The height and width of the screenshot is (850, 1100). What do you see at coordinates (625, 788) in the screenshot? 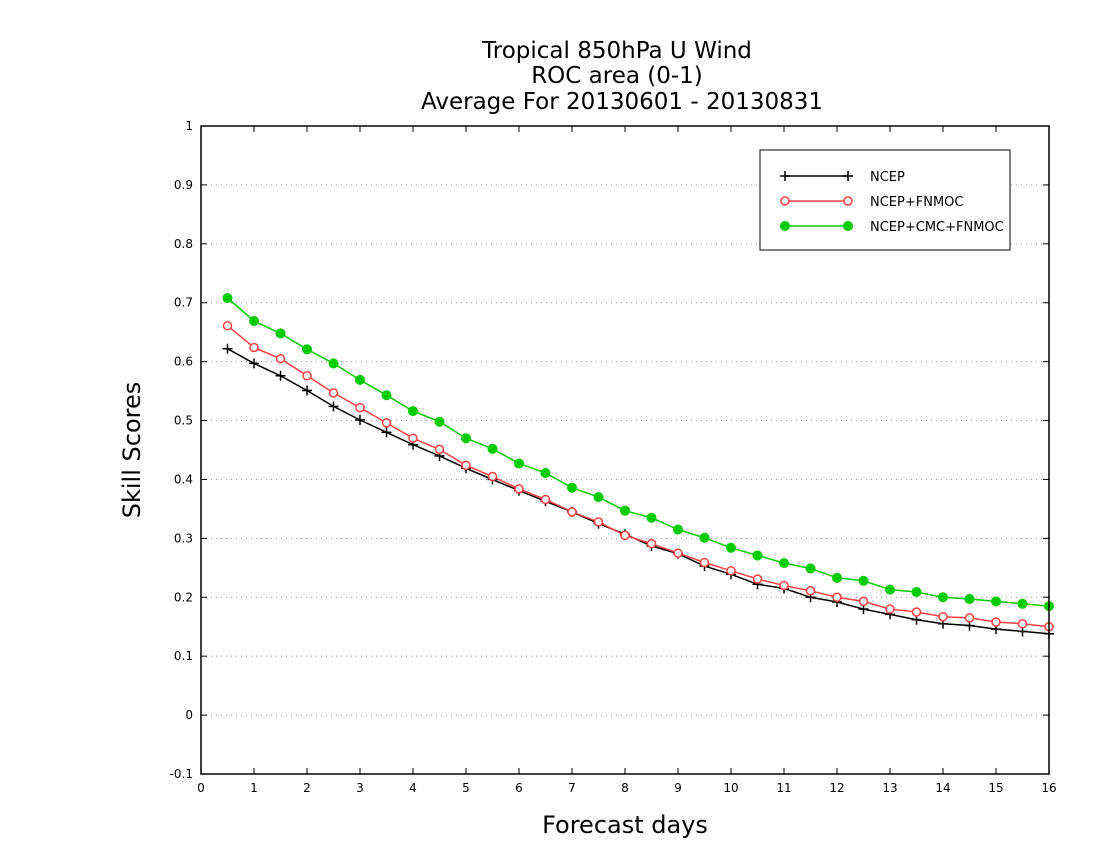
I see `x-tick-label: 8` at bounding box center [625, 788].